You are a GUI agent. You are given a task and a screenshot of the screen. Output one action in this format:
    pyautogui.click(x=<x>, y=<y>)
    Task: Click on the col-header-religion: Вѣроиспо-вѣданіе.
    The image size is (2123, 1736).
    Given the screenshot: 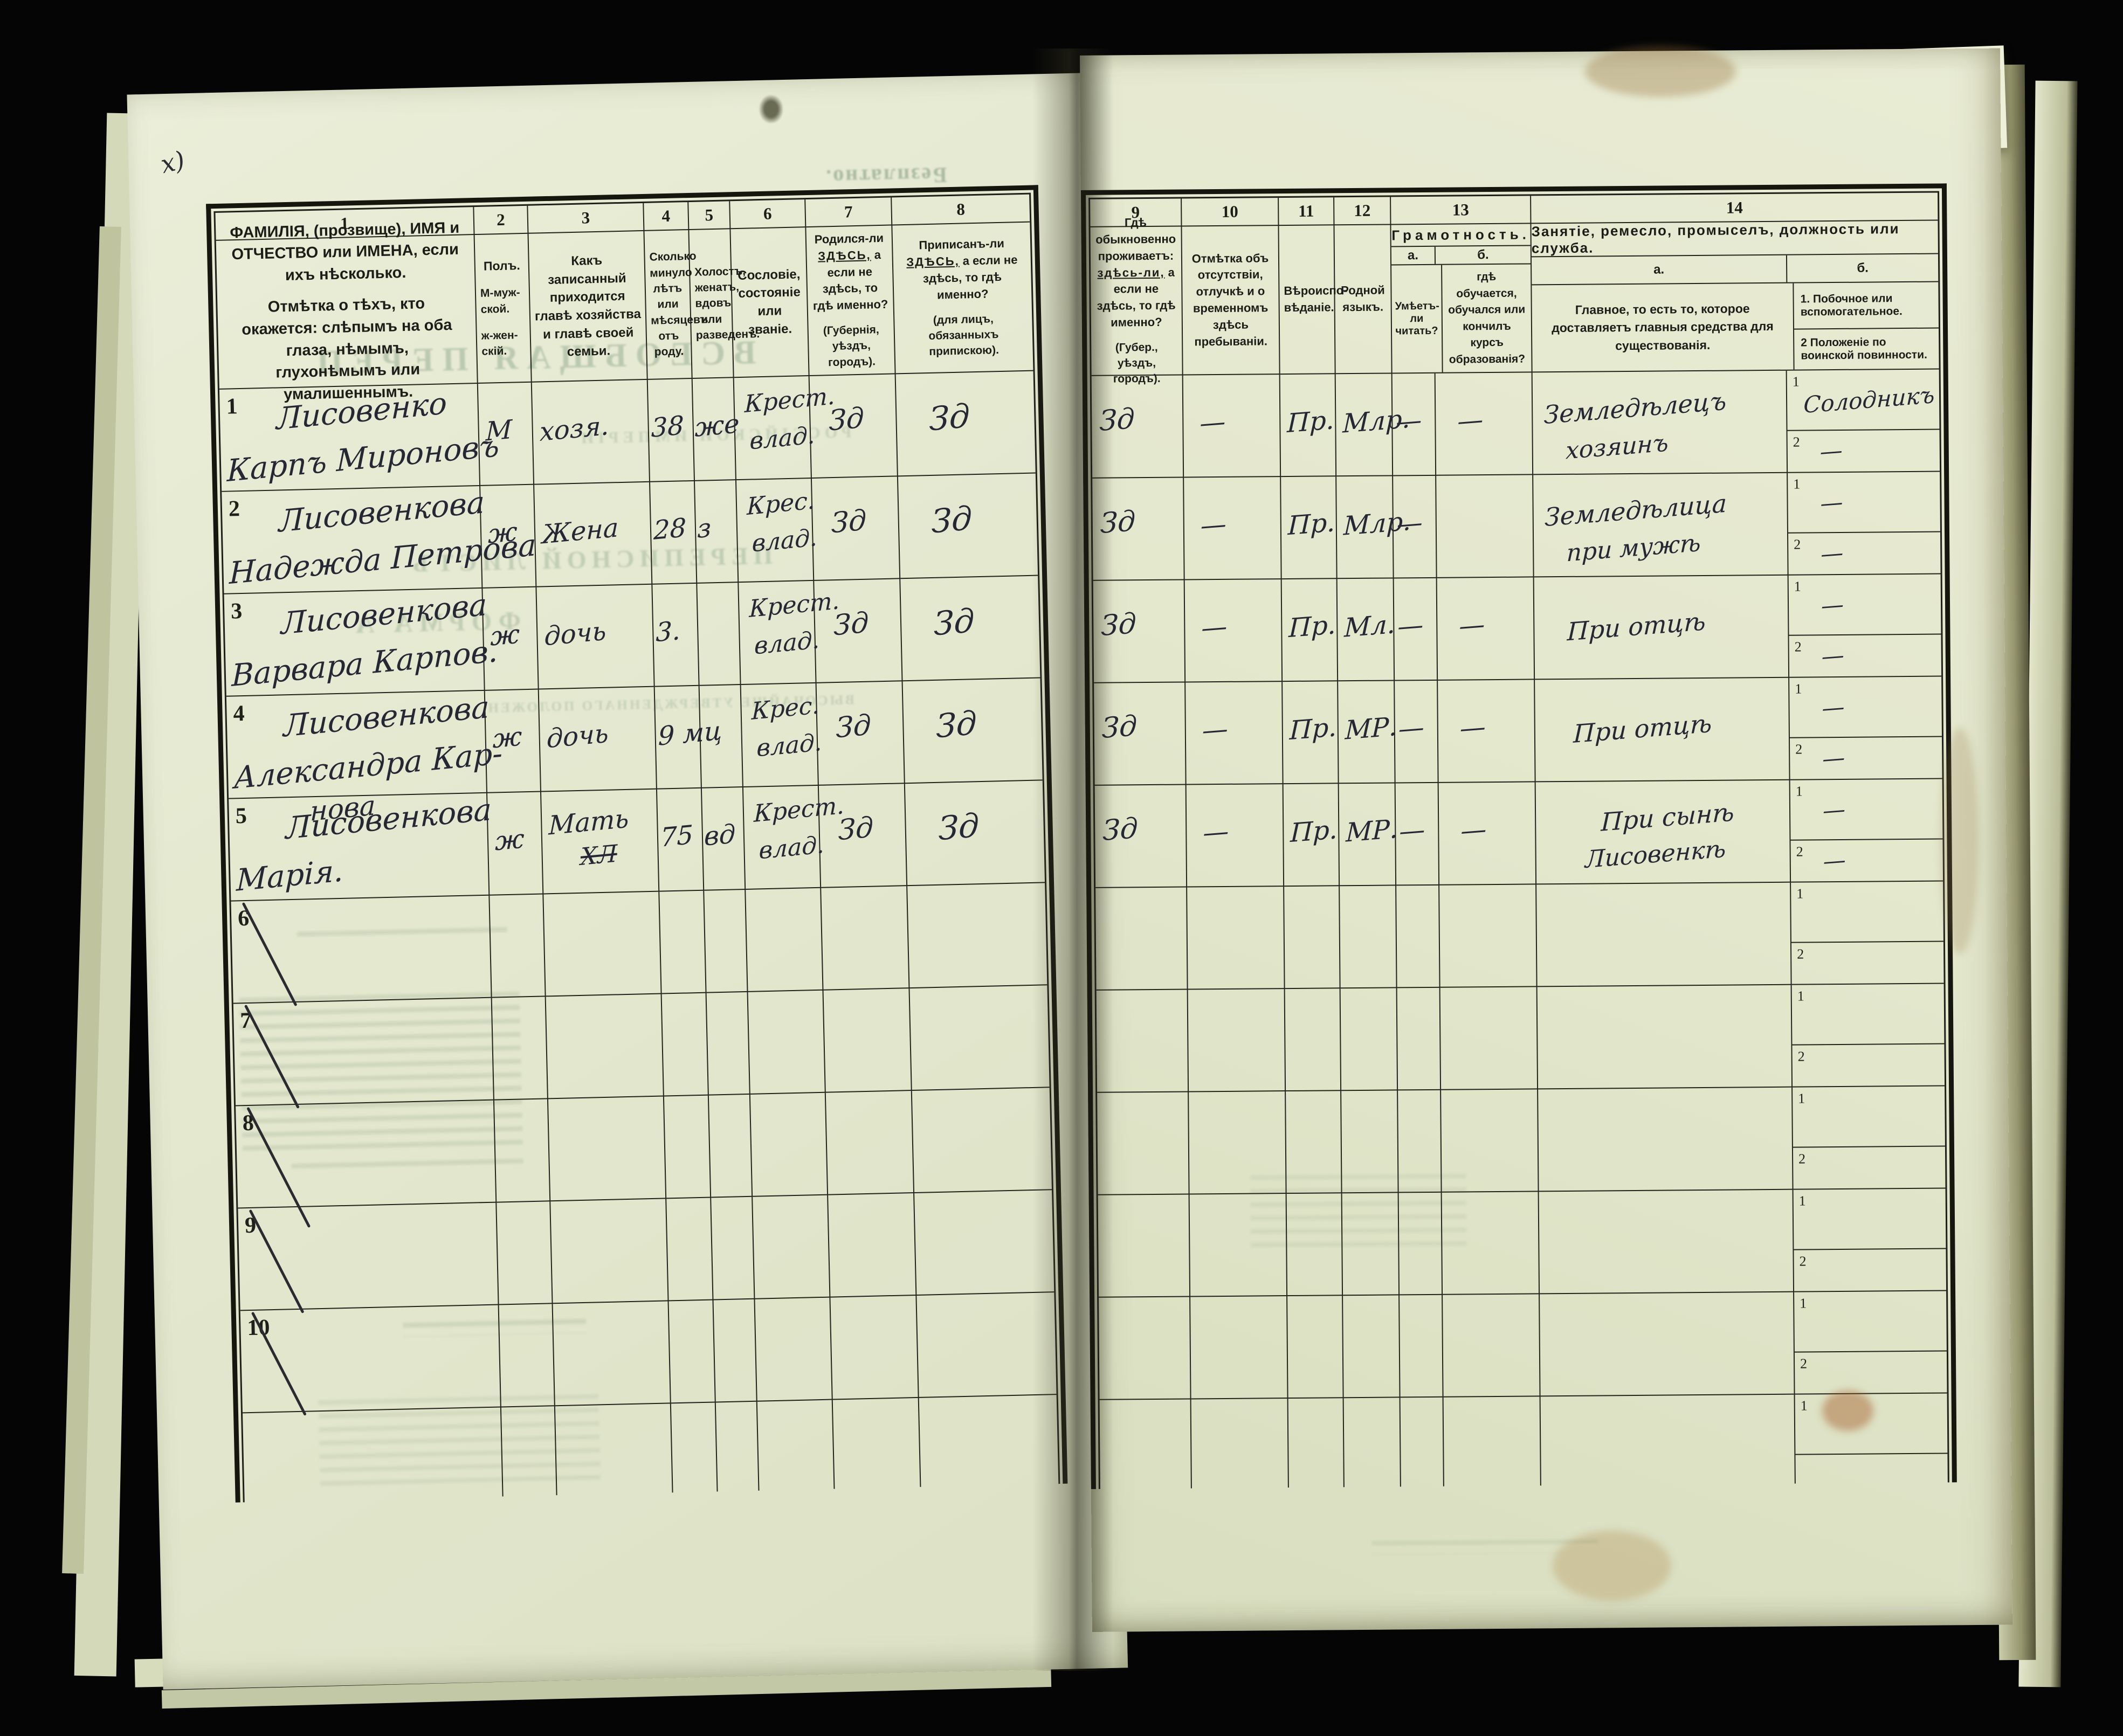 What is the action you would take?
    pyautogui.click(x=1313, y=300)
    